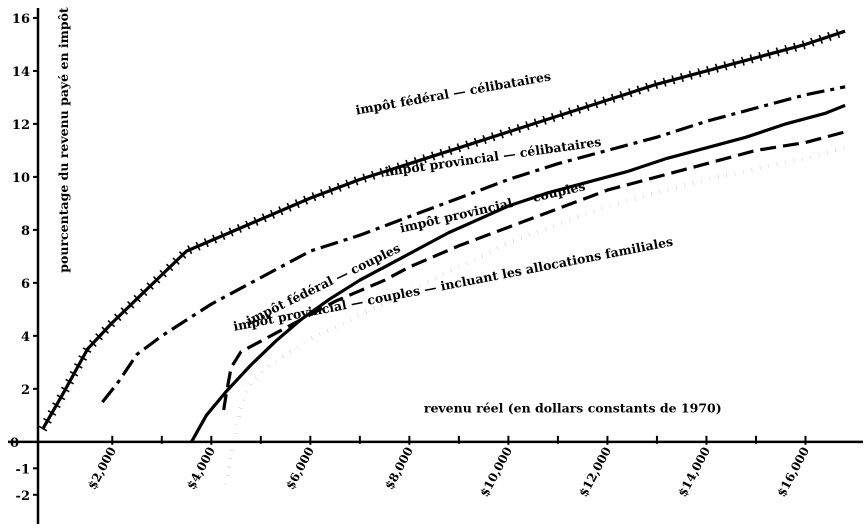 Image resolution: width=867 pixels, height=529 pixels. Describe the element at coordinates (25, 284) in the screenshot. I see `y-tick-label: 6` at that location.